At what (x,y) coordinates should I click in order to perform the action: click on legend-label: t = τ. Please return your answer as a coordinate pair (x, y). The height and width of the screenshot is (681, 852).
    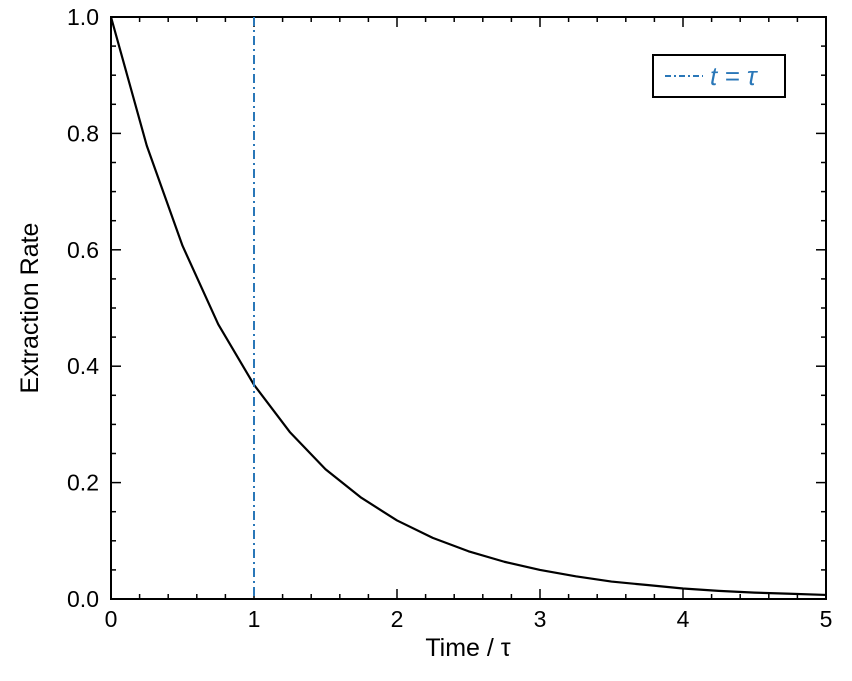
    Looking at the image, I should click on (734, 76).